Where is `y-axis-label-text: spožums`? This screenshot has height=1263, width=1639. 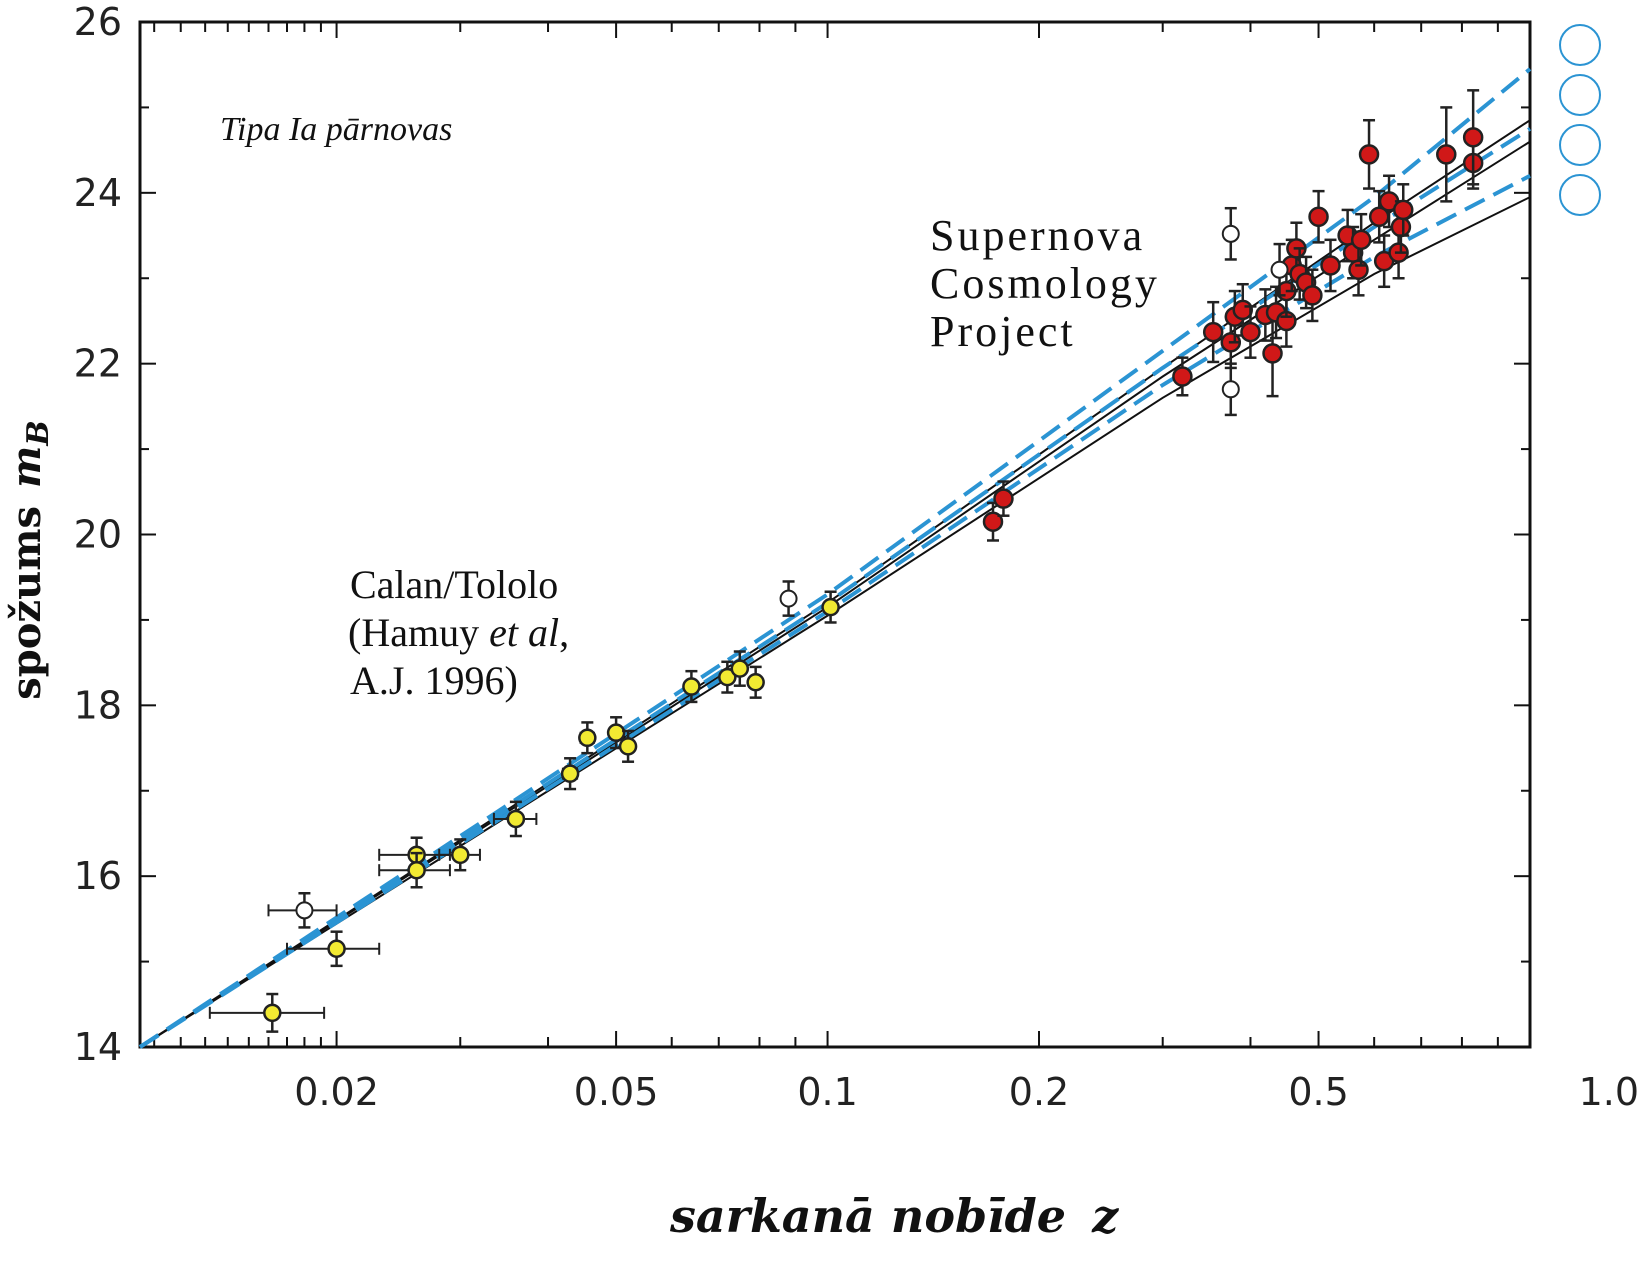 y-axis-label-text: spožums is located at coordinates (26, 603).